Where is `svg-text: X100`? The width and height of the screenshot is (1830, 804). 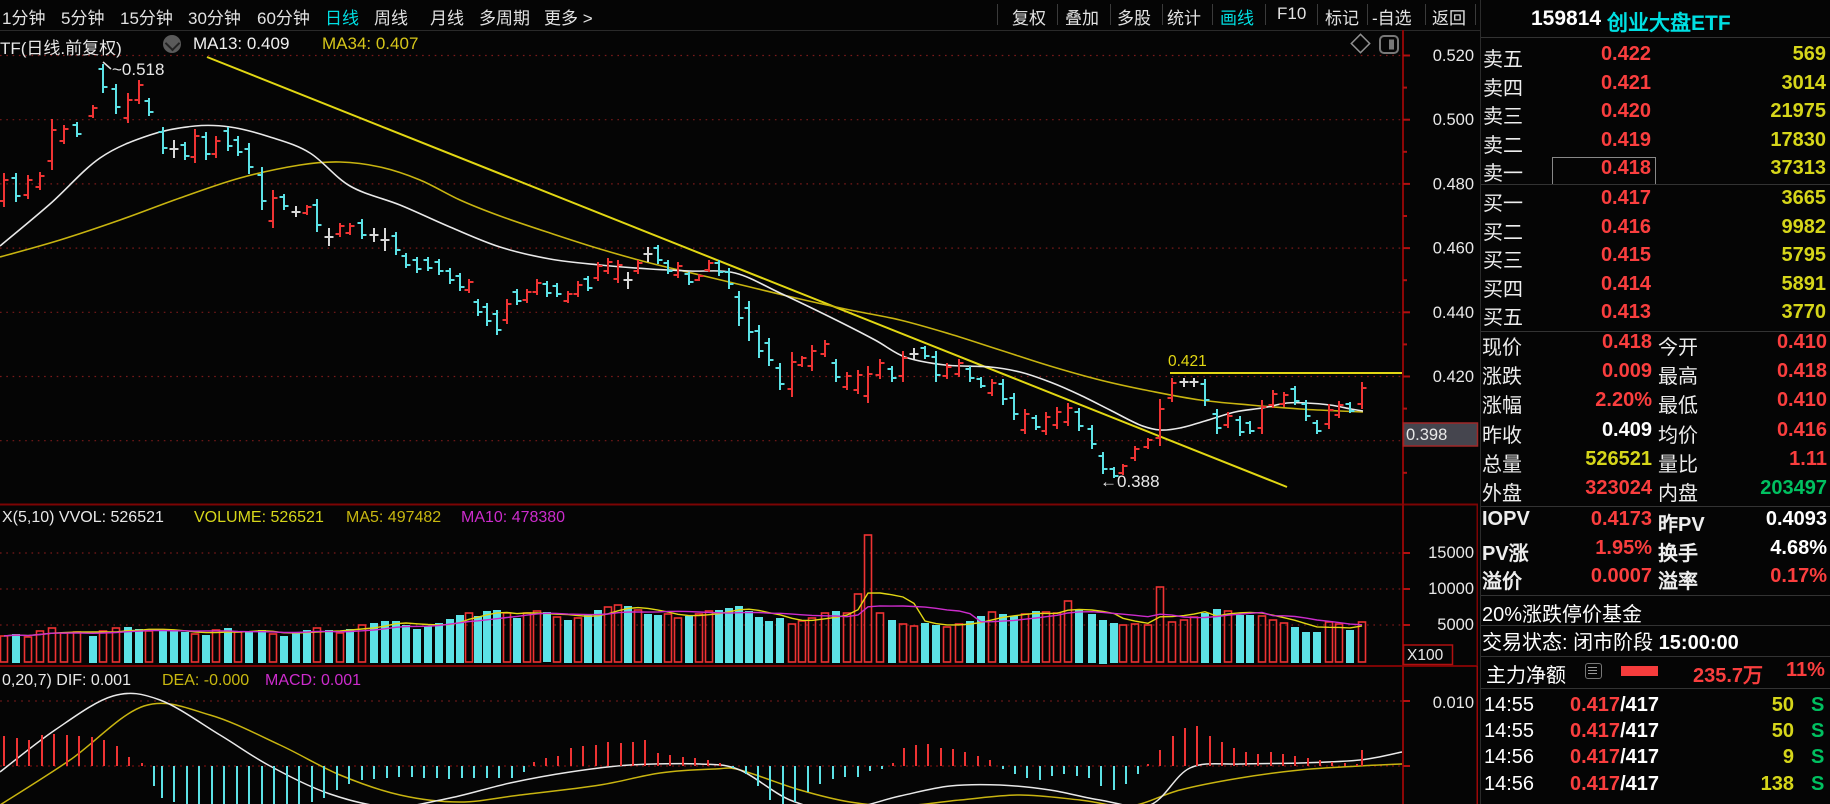
svg-text: X100 is located at coordinates (1425, 655).